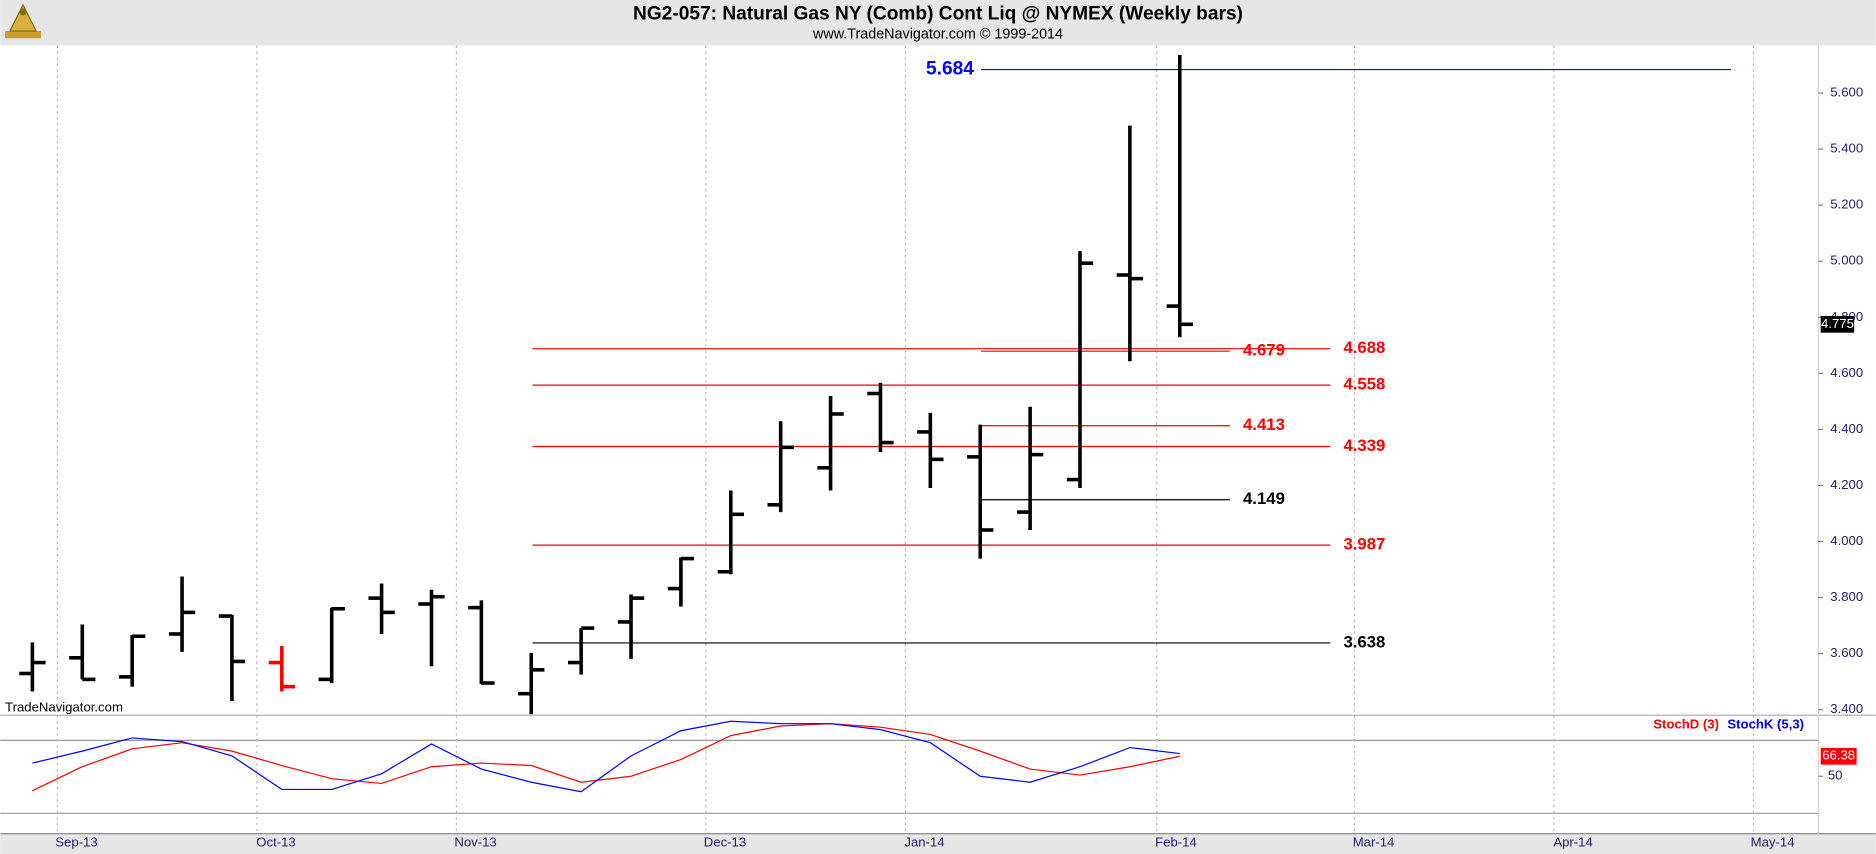  Describe the element at coordinates (1364, 384) in the screenshot. I see `level-label: 4.558` at that location.